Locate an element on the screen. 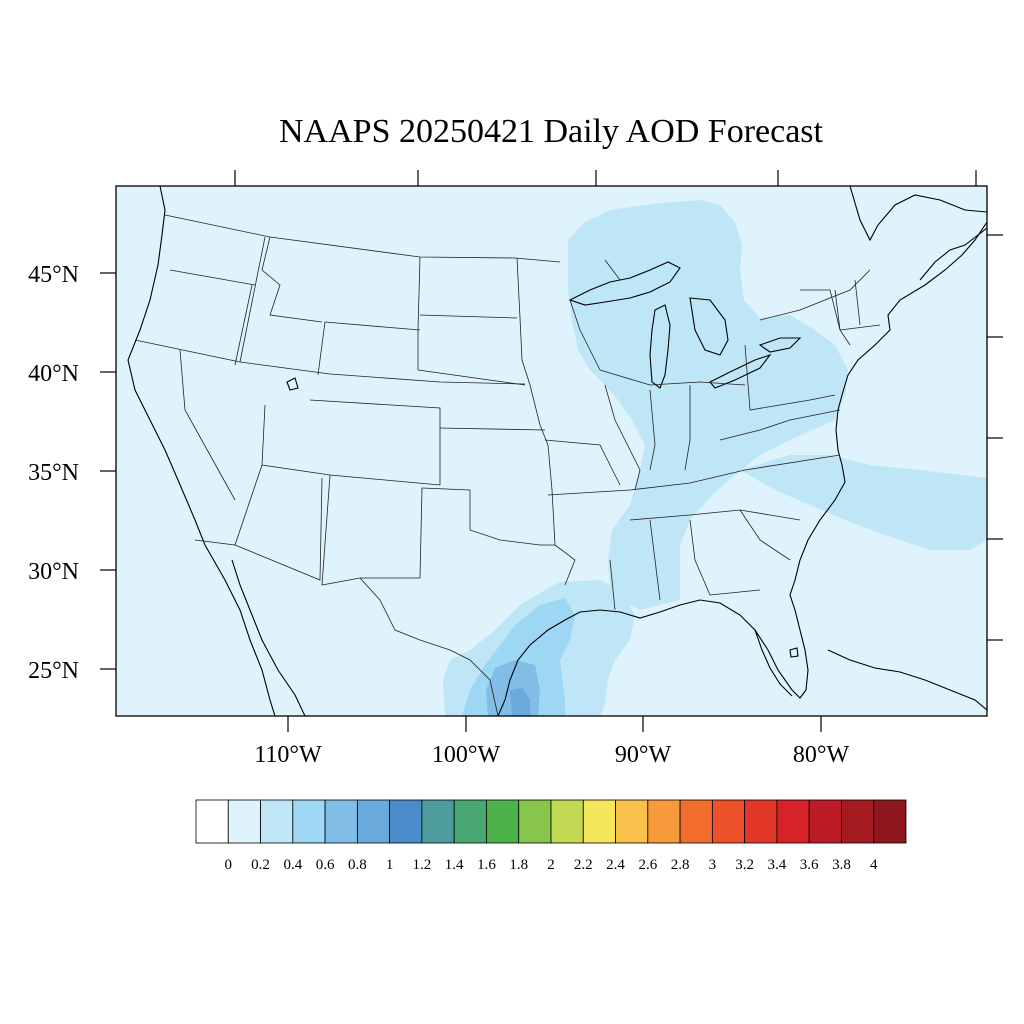  lat-label: 30°N is located at coordinates (53, 572).